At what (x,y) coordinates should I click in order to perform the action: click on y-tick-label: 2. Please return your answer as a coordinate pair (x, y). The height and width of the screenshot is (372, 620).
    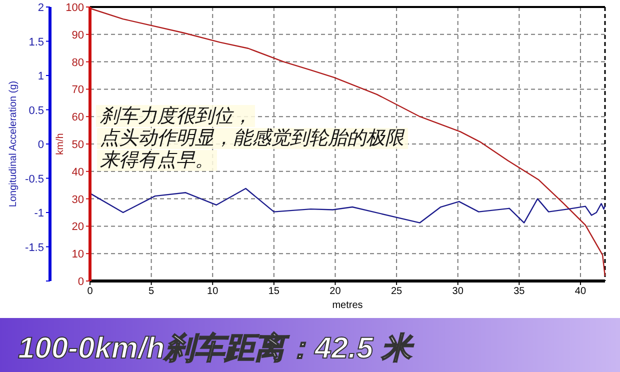
    Looking at the image, I should click on (41, 8).